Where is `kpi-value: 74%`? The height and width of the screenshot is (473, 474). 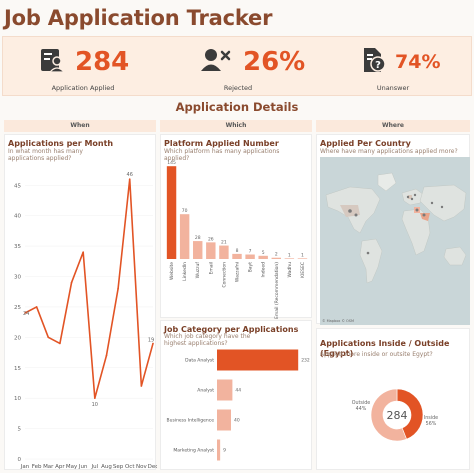
kpi-value: 74% is located at coordinates (418, 62).